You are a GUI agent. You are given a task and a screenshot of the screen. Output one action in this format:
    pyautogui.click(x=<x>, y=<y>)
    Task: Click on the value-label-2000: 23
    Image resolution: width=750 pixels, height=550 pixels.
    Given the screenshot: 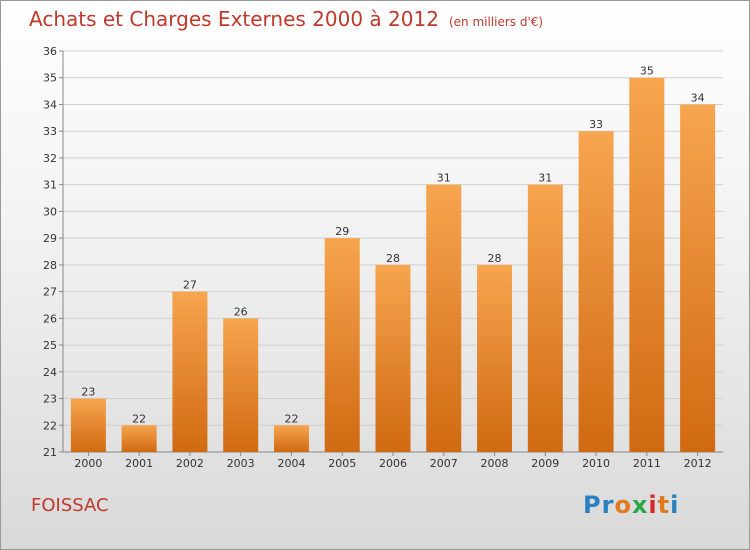 What is the action you would take?
    pyautogui.click(x=88, y=392)
    